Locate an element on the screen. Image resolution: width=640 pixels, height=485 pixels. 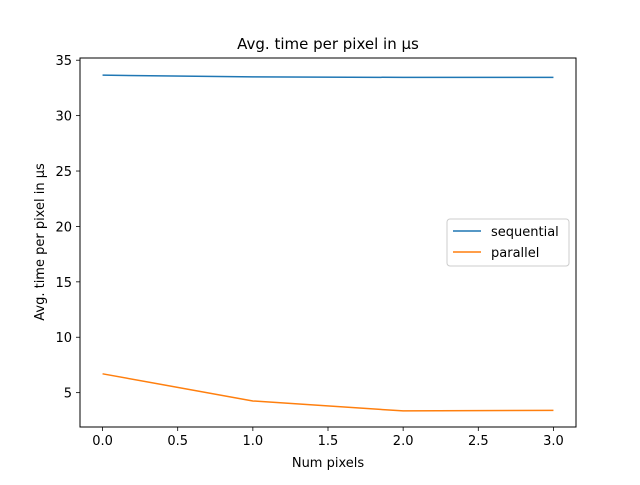
legend: sequential parallel is located at coordinates (508, 242).